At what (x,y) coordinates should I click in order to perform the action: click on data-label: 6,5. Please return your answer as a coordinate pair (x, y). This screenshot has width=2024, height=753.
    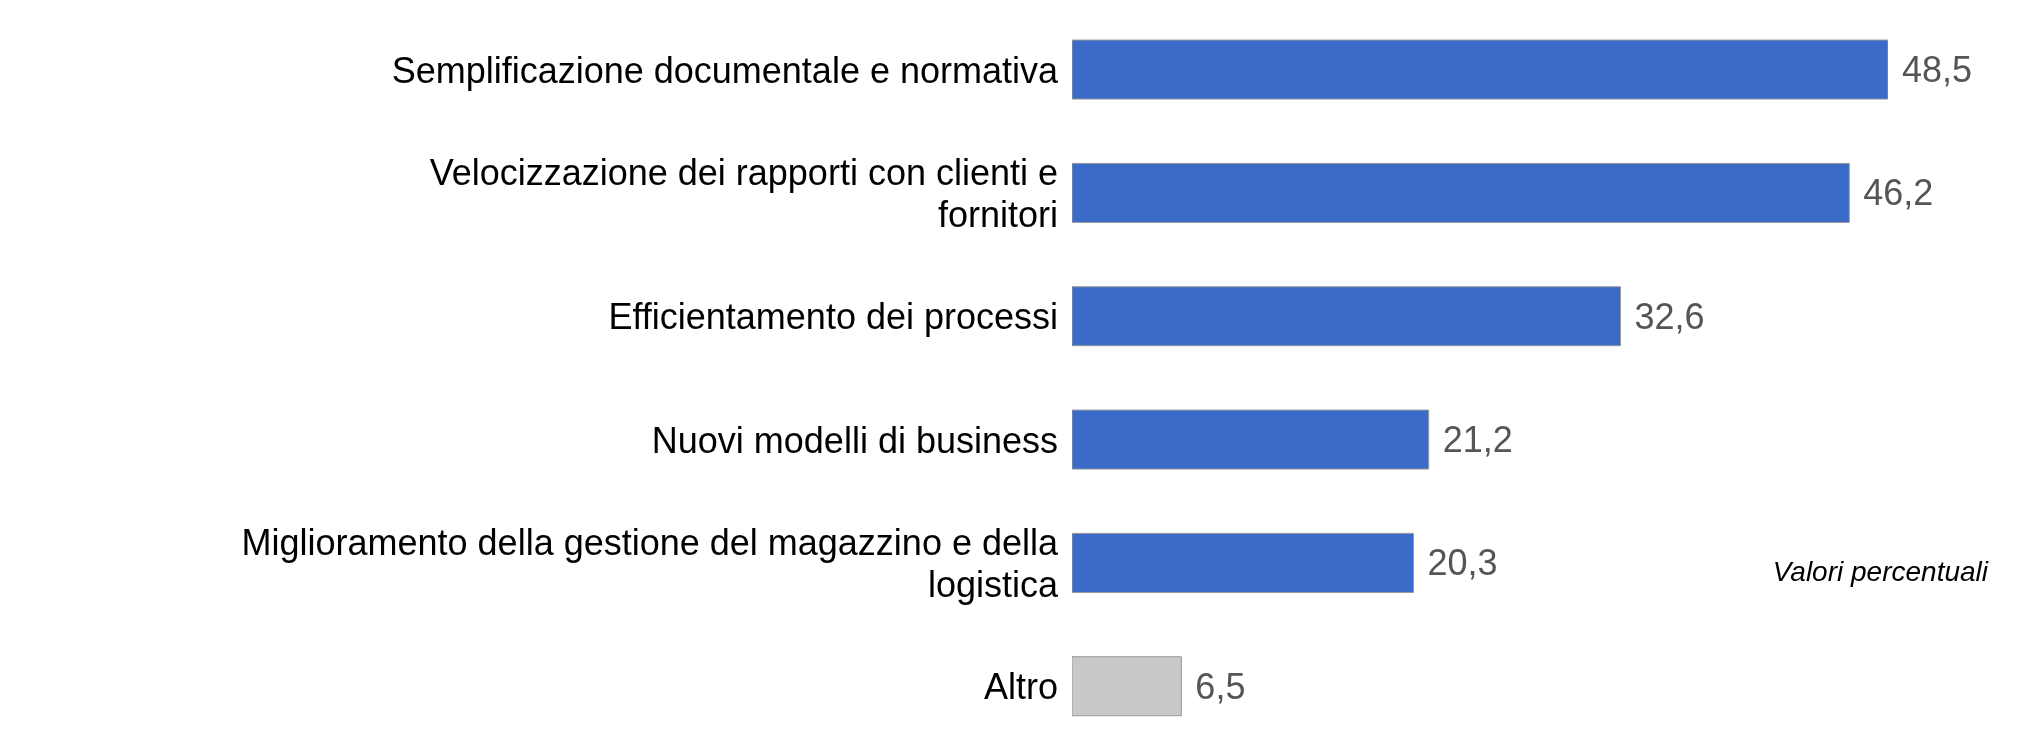
    Looking at the image, I should click on (1220, 686).